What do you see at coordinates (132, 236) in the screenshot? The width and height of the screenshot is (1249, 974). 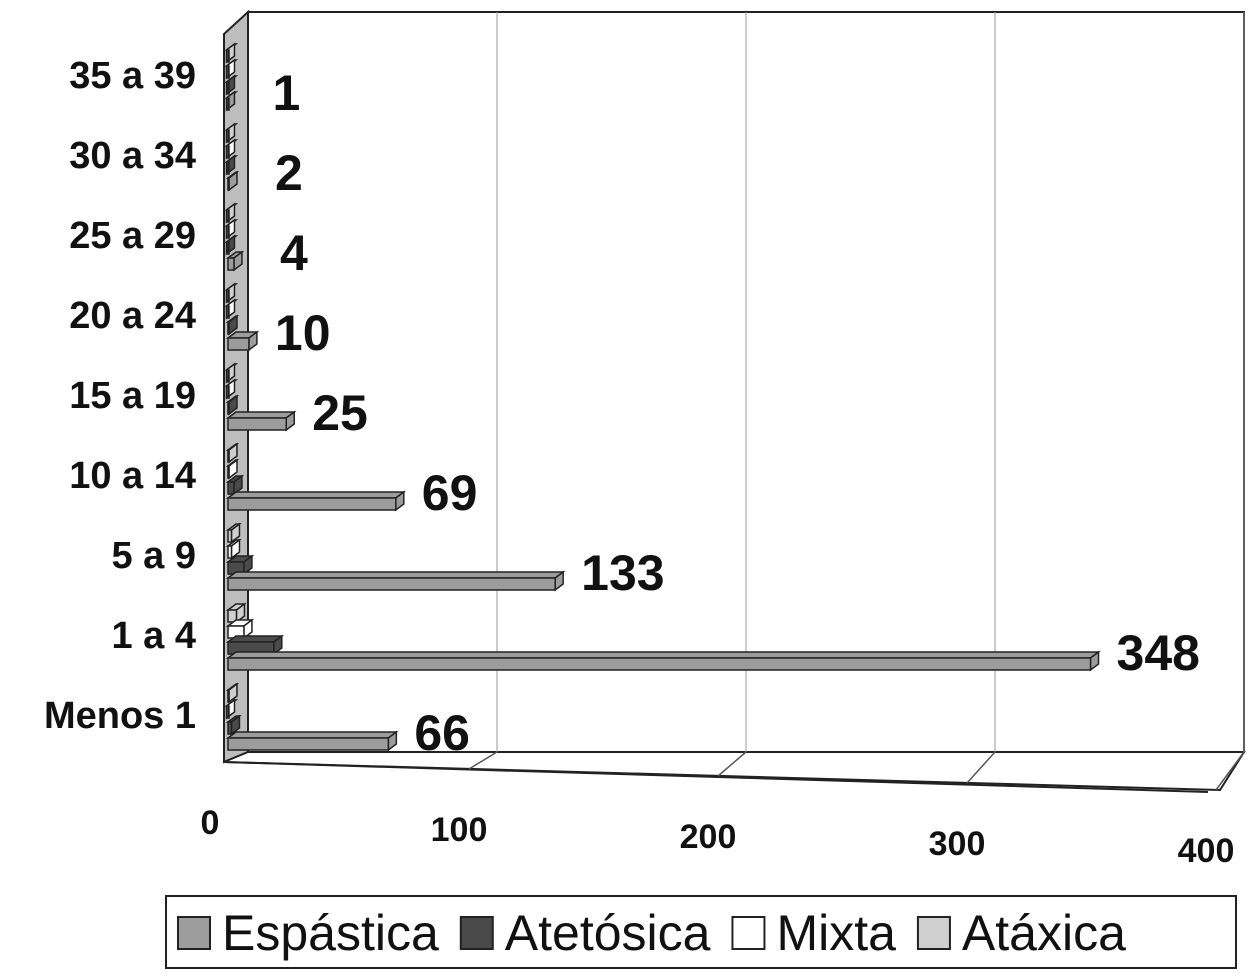 I see `category-label-25-a-29: 25 a 29` at bounding box center [132, 236].